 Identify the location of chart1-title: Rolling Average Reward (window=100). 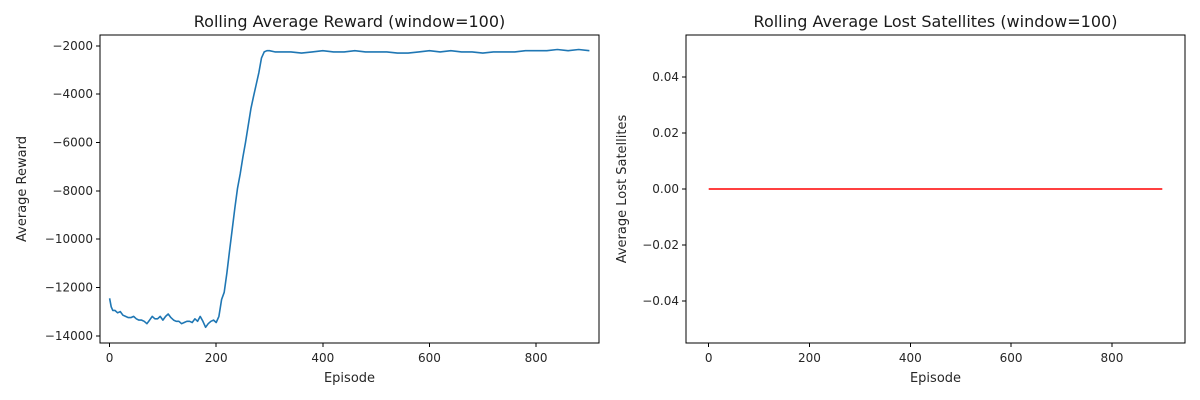
(350, 21).